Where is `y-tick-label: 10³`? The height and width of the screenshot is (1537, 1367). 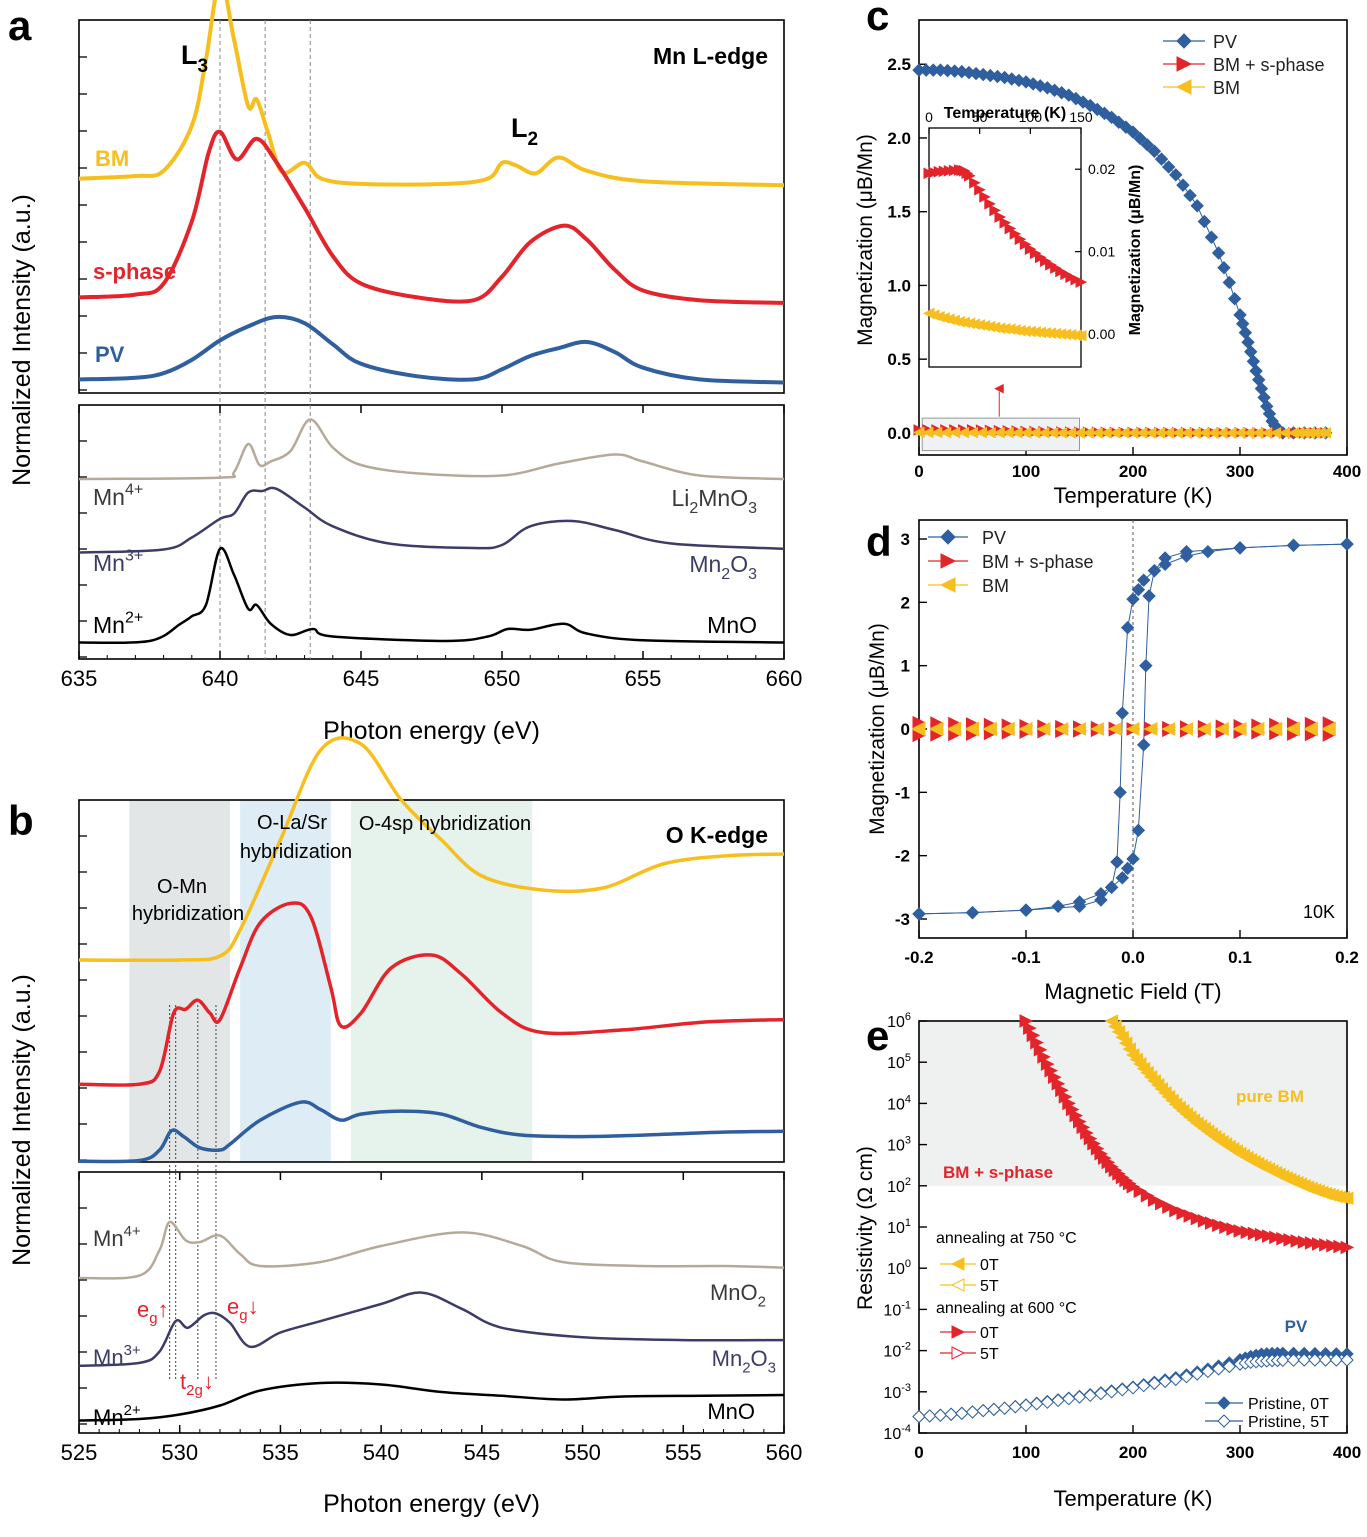
y-tick-label: 10³ is located at coordinates (899, 1145).